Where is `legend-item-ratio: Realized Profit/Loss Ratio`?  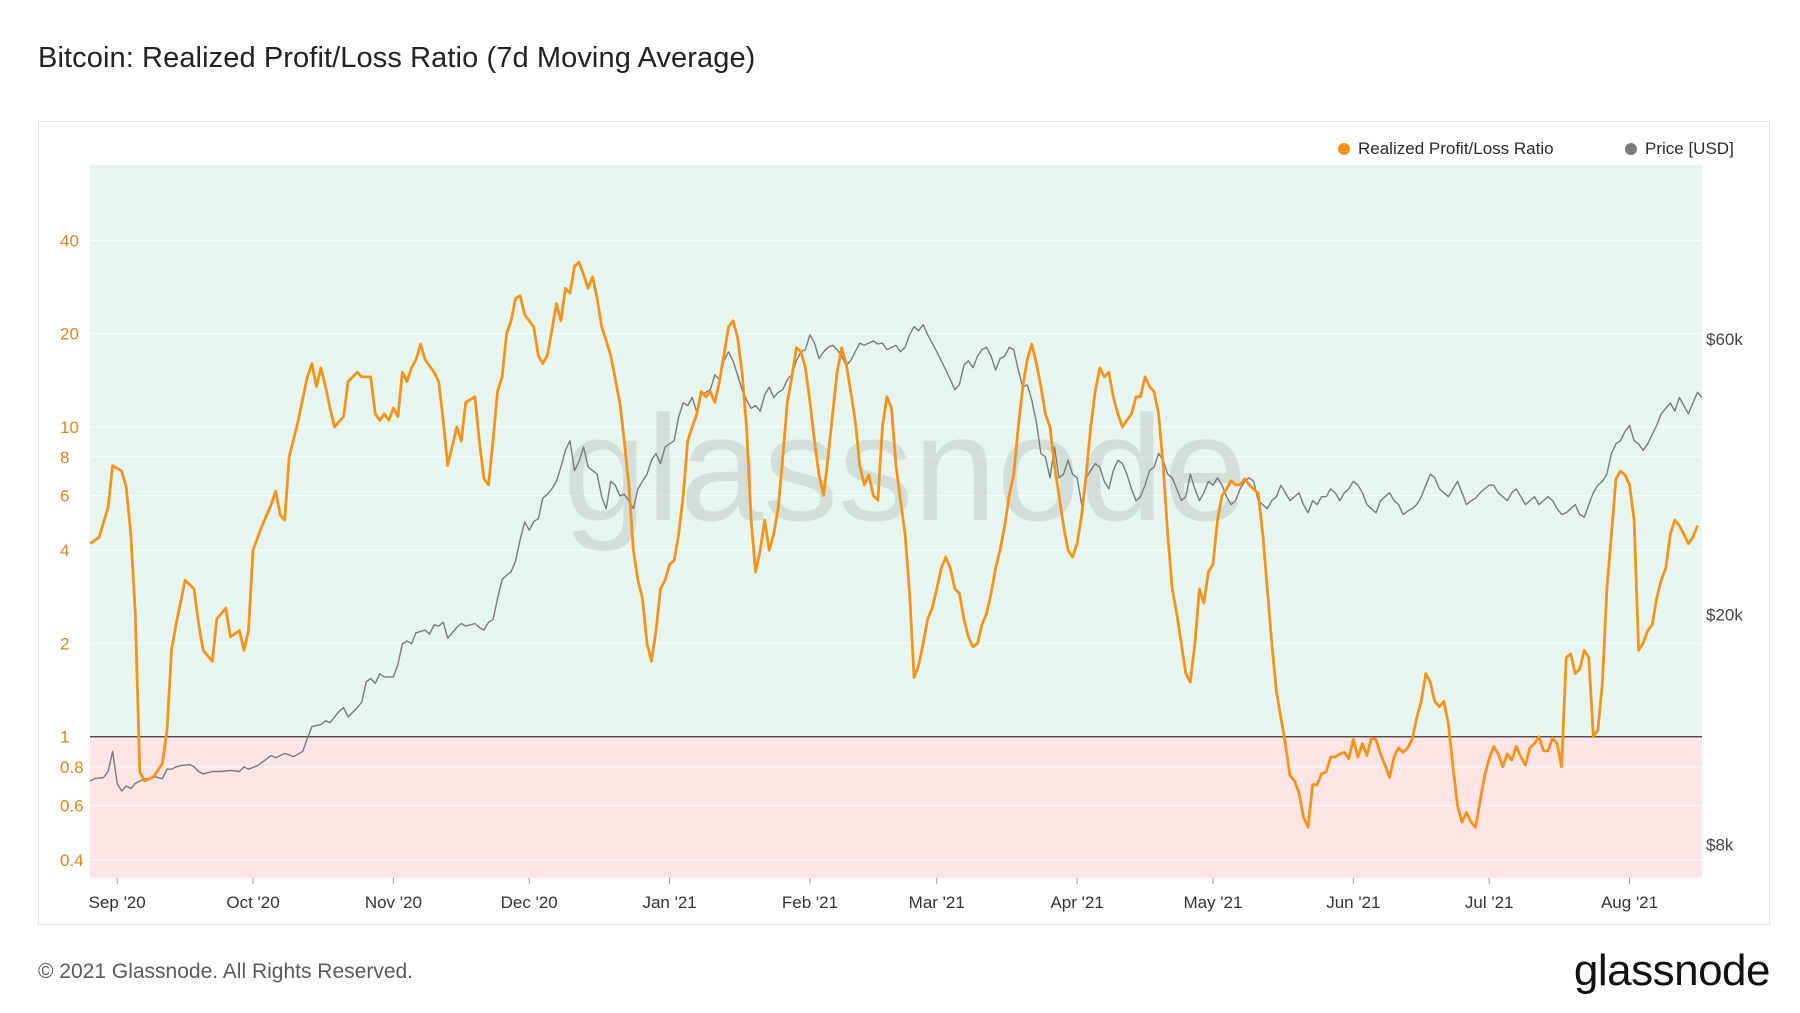 legend-item-ratio: Realized Profit/Loss Ratio is located at coordinates (1446, 149).